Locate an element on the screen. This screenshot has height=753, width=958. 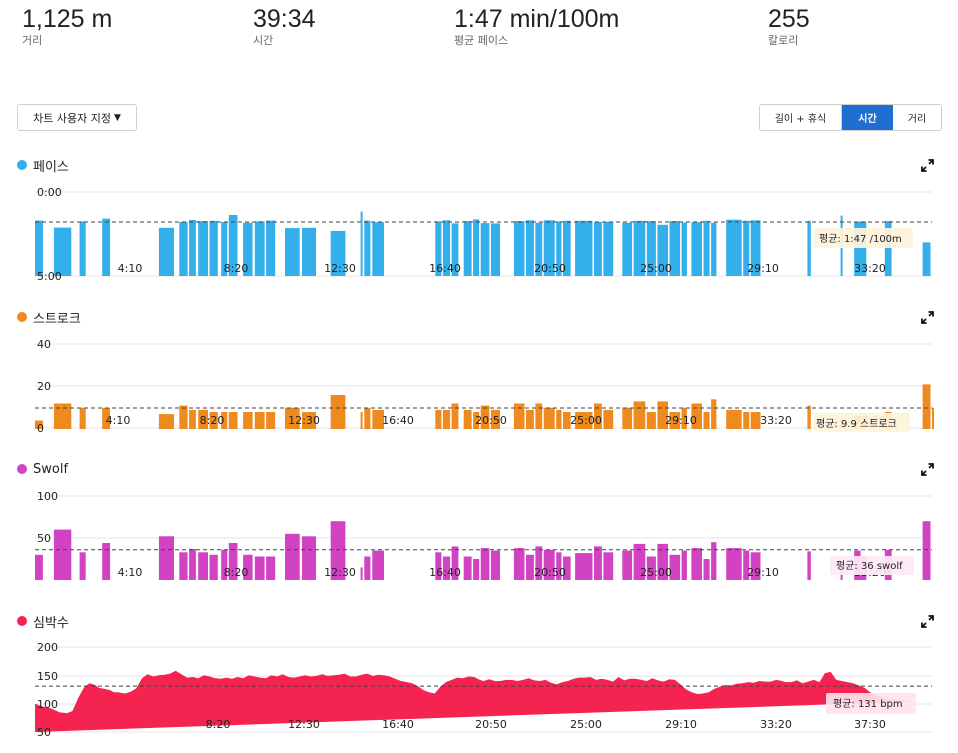
chart-header: 심박수 is located at coordinates (43, 622).